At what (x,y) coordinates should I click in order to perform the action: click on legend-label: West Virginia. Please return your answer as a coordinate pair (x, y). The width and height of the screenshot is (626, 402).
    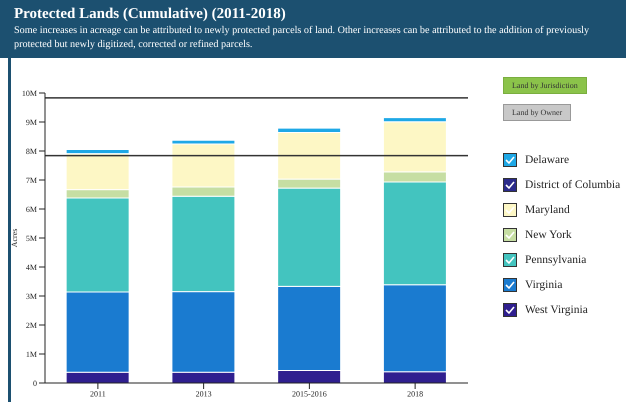
    Looking at the image, I should click on (556, 310).